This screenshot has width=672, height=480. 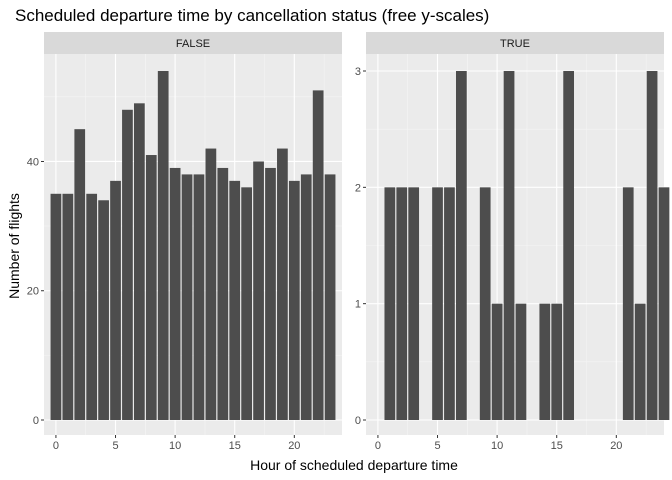 What do you see at coordinates (358, 305) in the screenshot?
I see `y-tick-label: 1` at bounding box center [358, 305].